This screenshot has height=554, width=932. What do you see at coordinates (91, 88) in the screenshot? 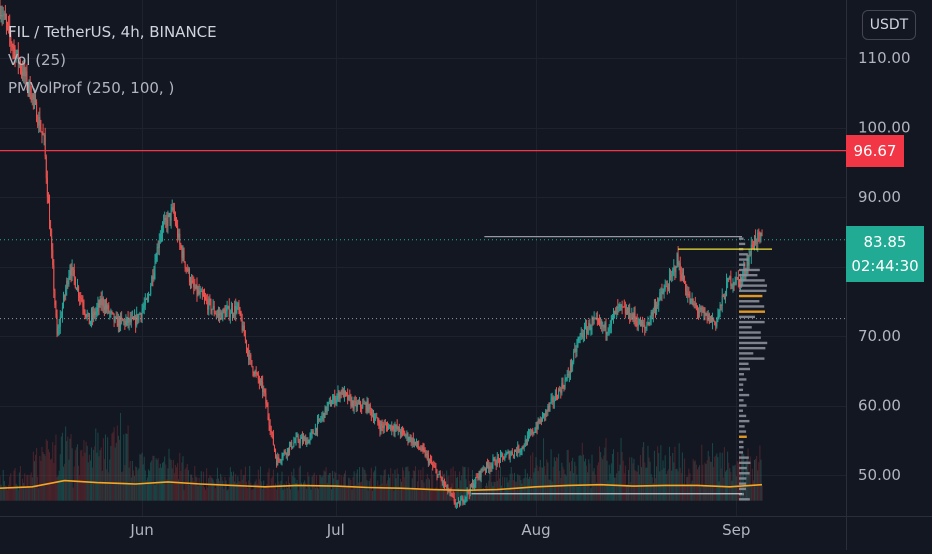
I see `volume-profile-indicator-label: PMVolProf (250, 100, )` at bounding box center [91, 88].